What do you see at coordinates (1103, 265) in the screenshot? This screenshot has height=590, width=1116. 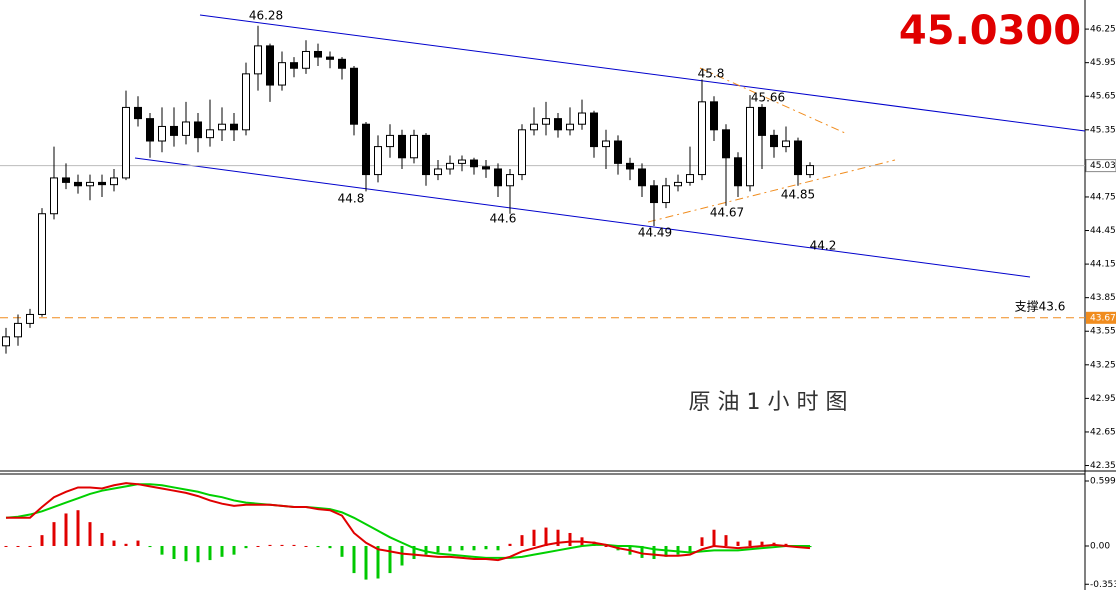 I see `y-tick-label: 44.15` at bounding box center [1103, 265].